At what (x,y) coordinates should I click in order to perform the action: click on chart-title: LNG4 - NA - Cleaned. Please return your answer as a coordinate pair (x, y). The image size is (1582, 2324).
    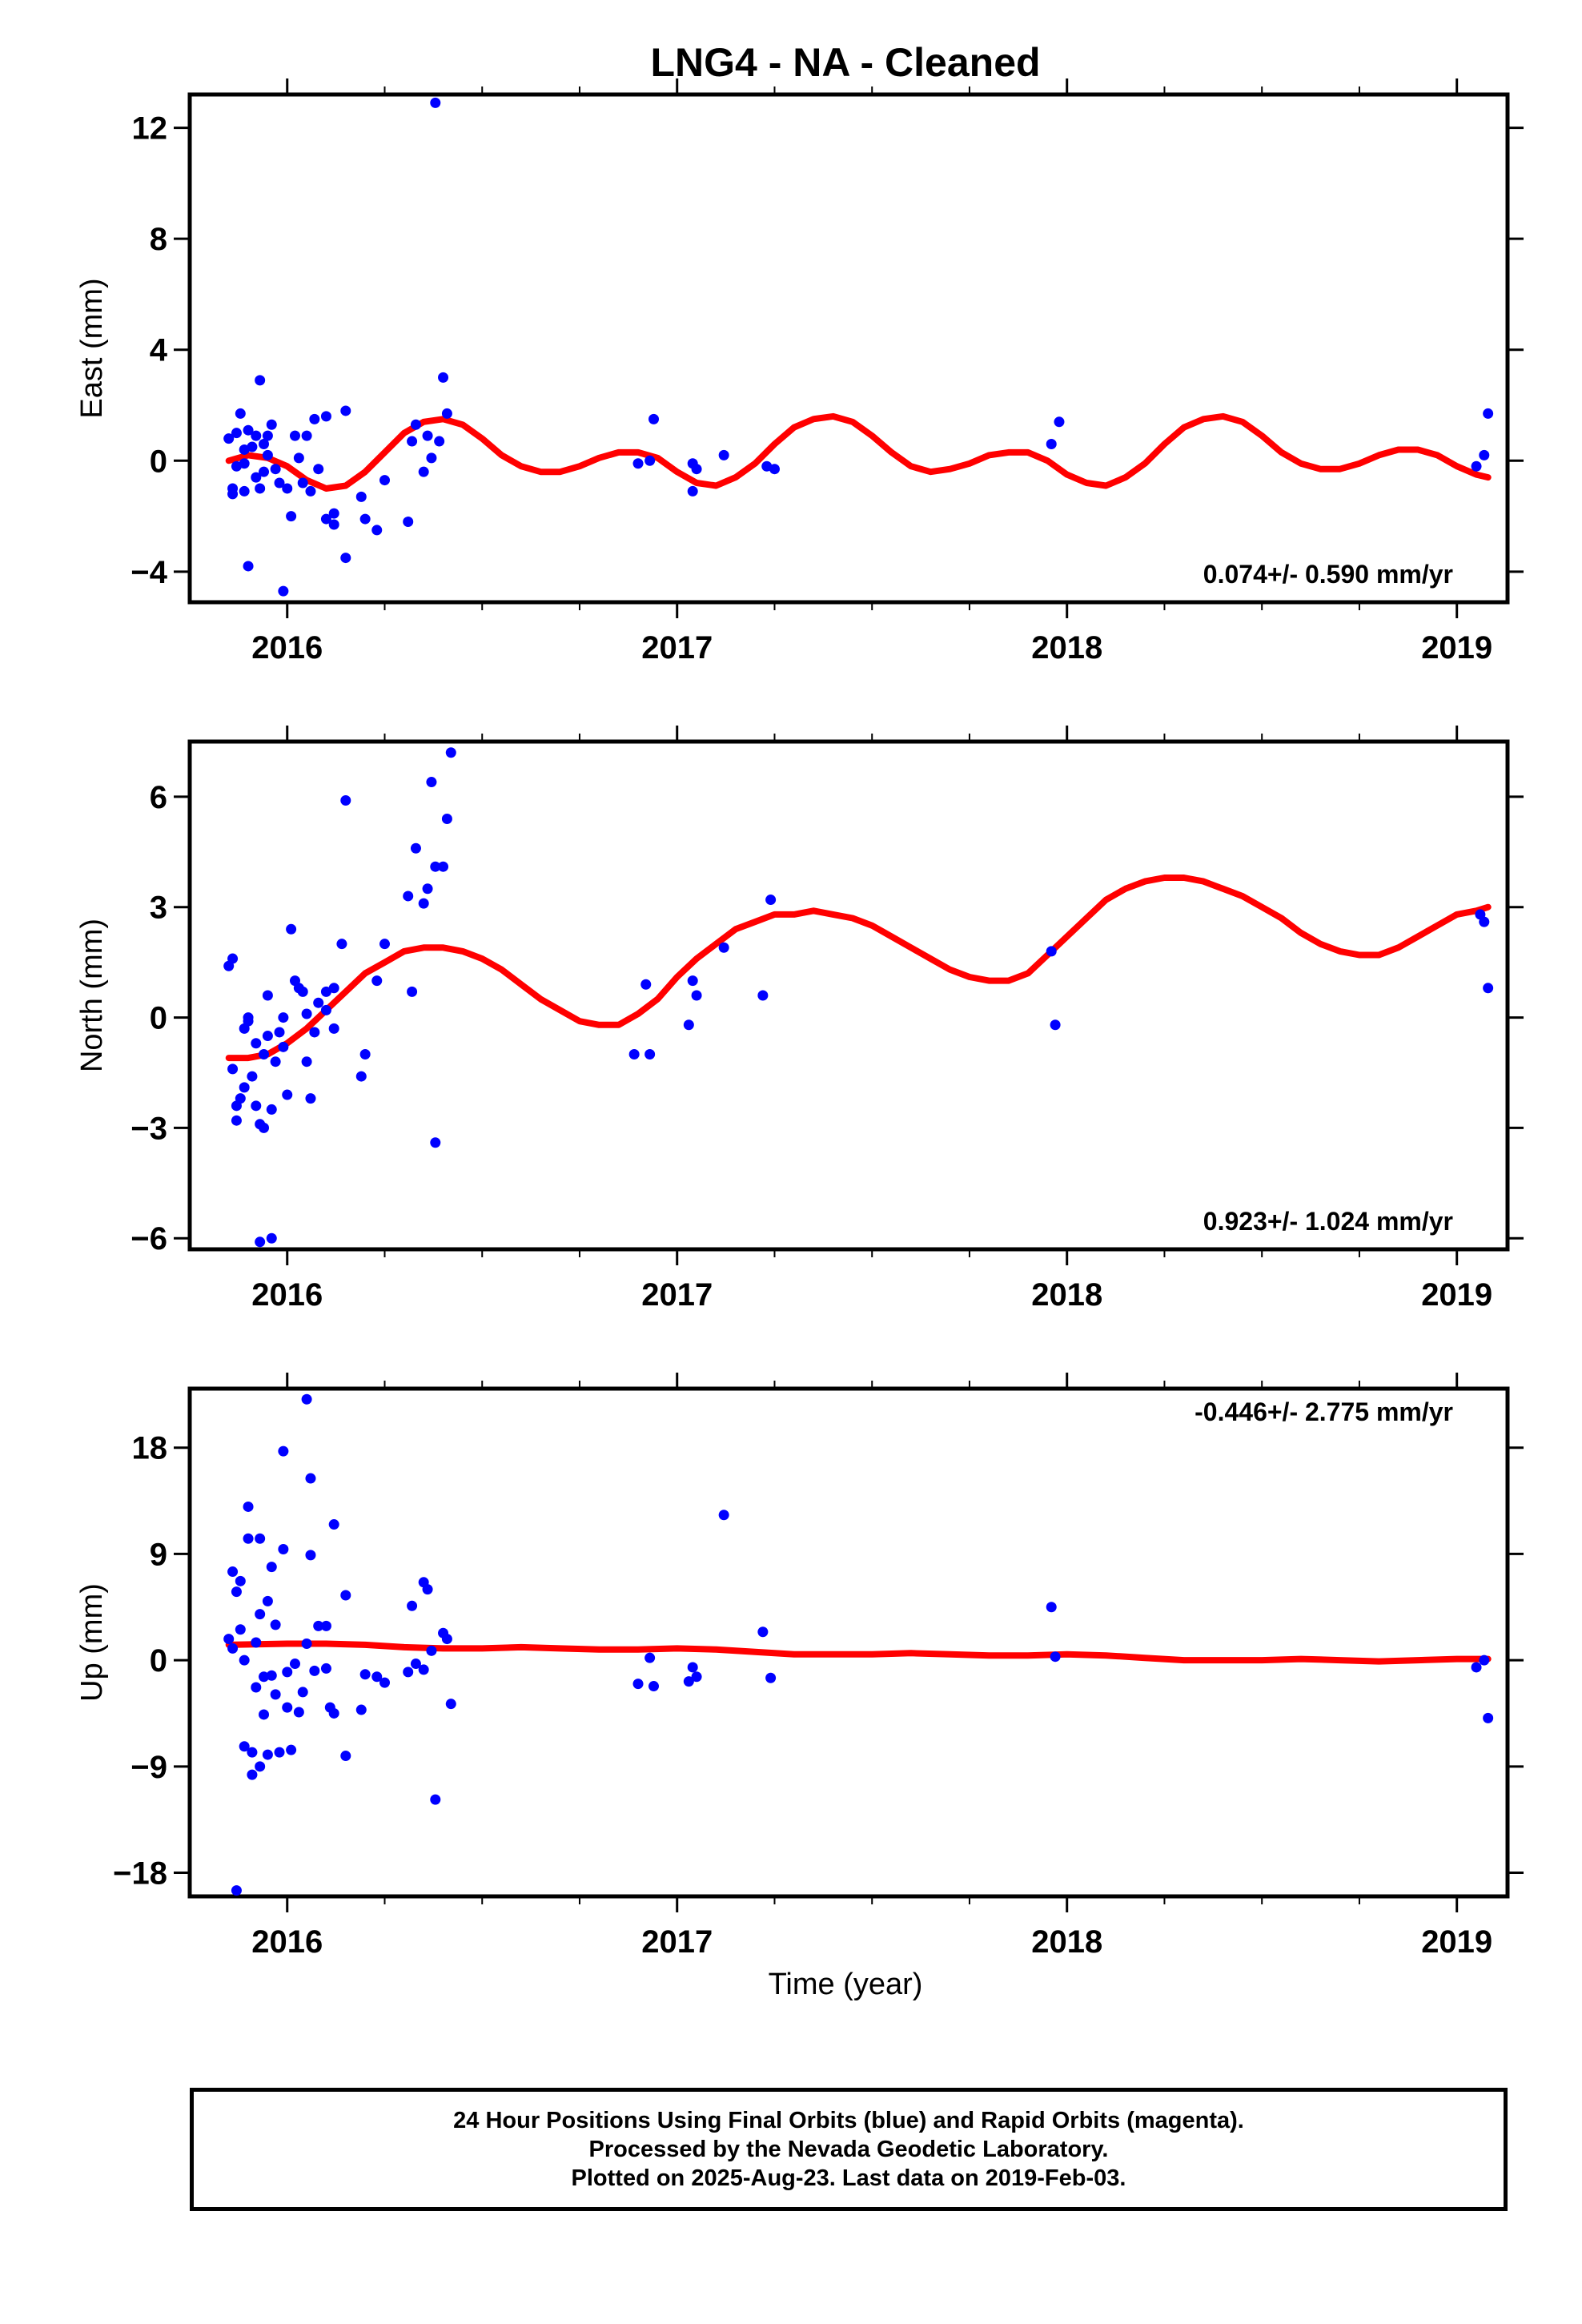
    Looking at the image, I should click on (845, 62).